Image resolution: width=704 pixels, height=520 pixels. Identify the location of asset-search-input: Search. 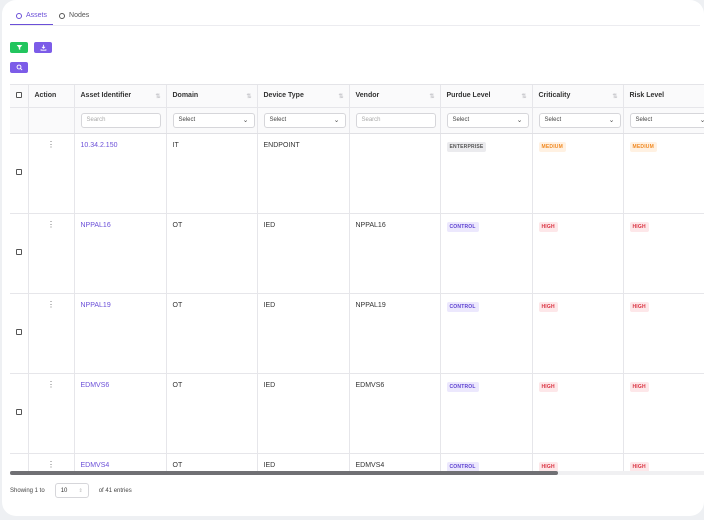
(120, 120).